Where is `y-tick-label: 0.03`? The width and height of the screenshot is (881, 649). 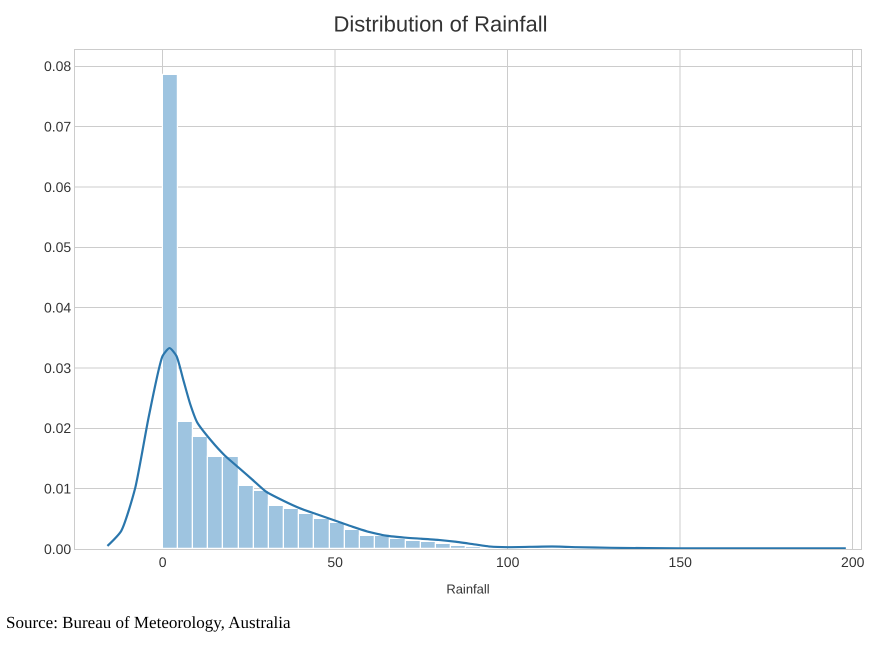 y-tick-label: 0.03 is located at coordinates (58, 368).